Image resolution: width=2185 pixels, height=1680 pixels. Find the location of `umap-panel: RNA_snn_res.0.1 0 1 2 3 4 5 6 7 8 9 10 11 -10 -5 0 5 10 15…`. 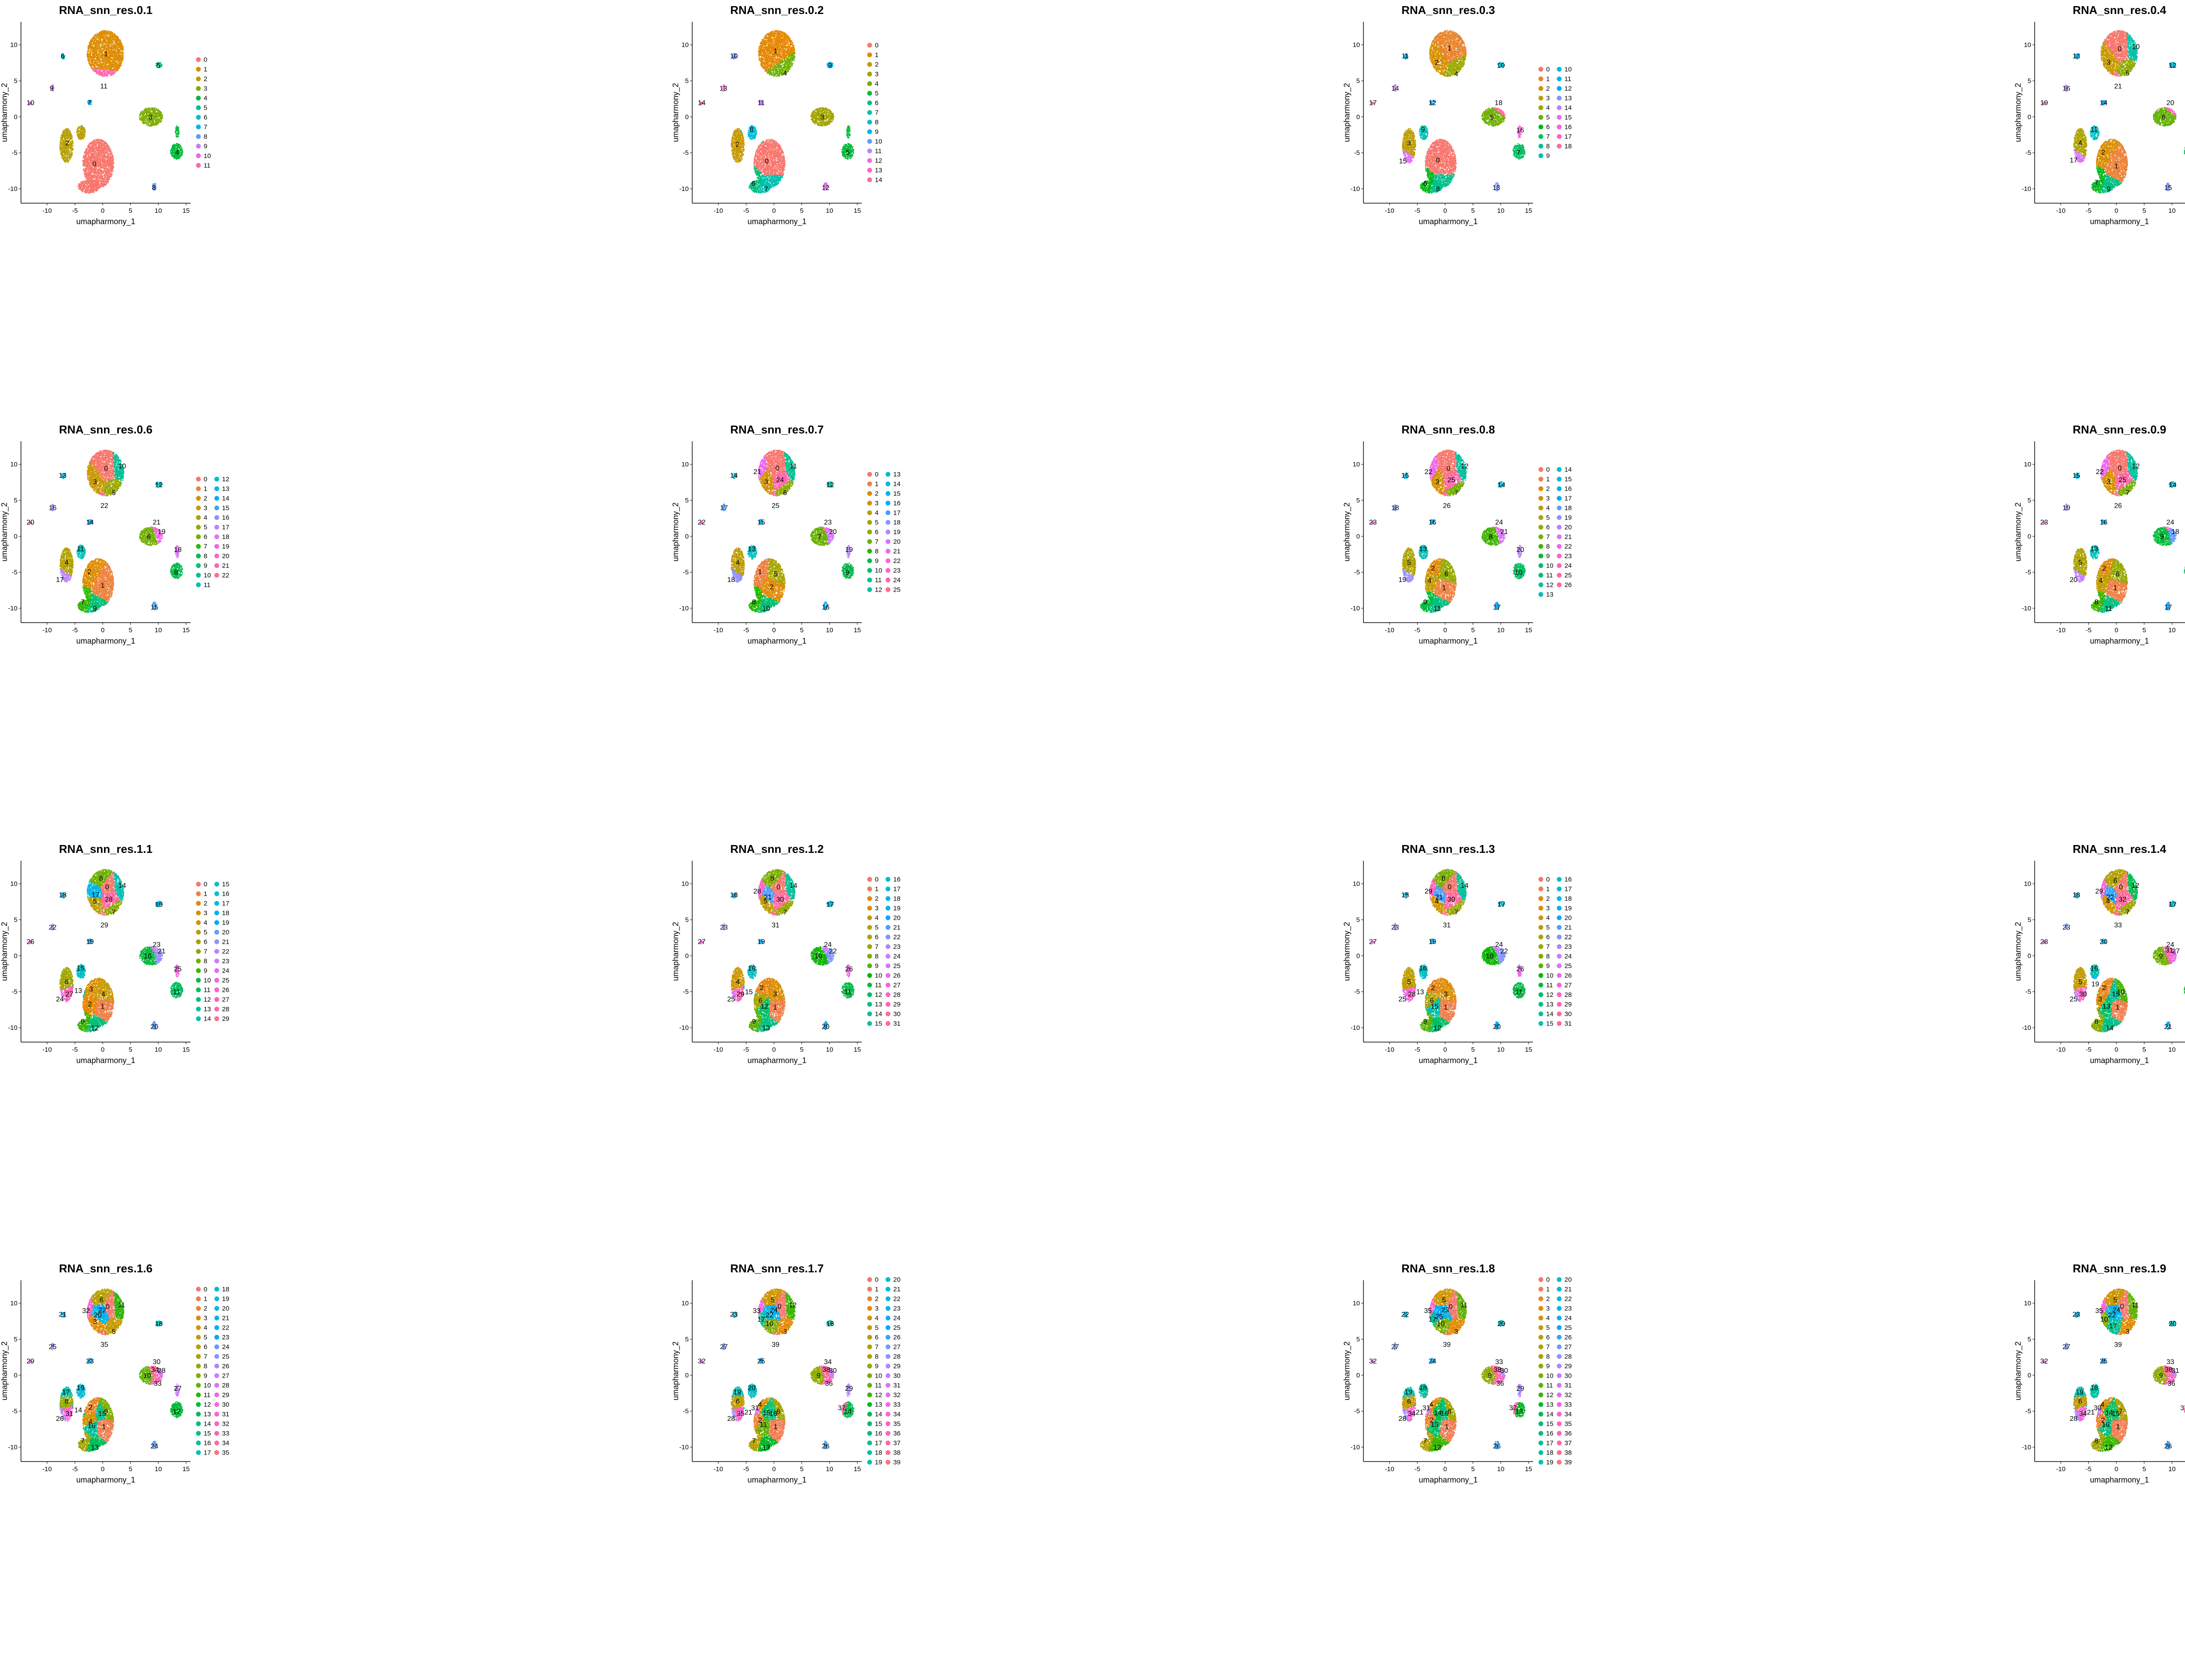

umap-panel: RNA_snn_res.0.1 0 1 2 3 4 5 6 7 8 9 10 11 -10 -5 0 5 10 15… is located at coordinates (335, 209).